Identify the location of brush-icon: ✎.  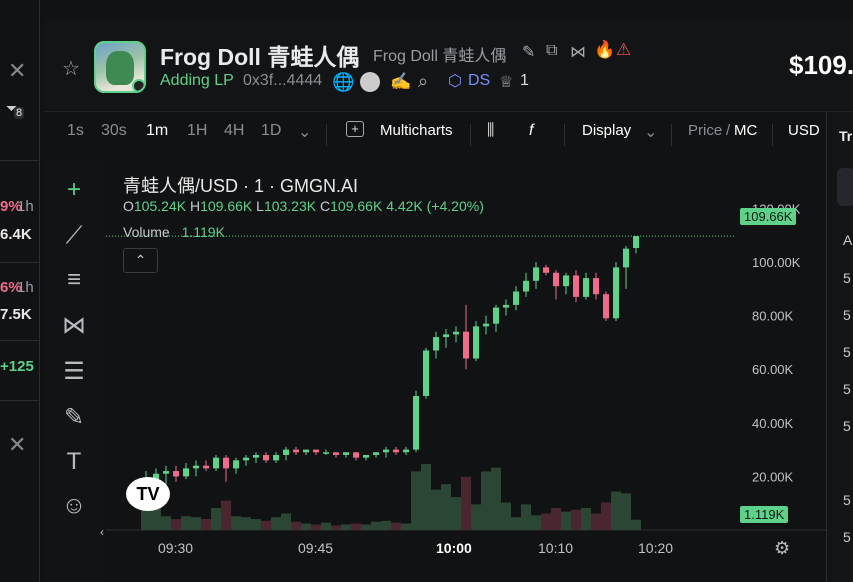
(74, 417).